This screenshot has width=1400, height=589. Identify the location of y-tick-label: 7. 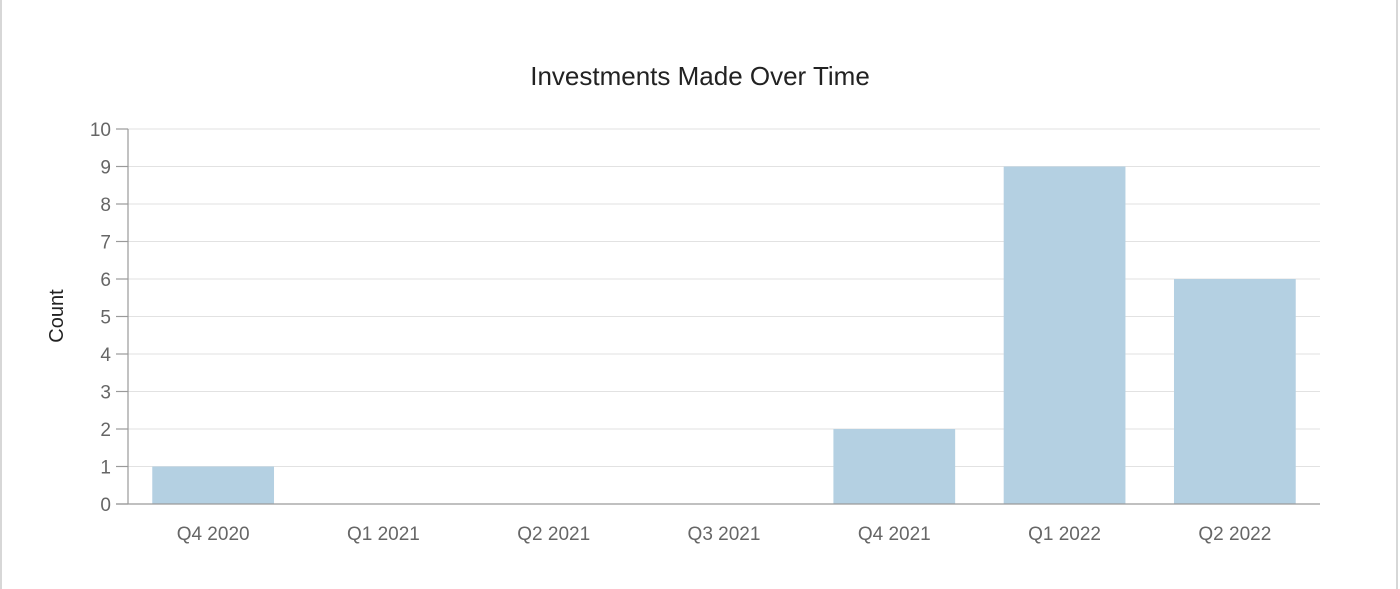
(105, 243).